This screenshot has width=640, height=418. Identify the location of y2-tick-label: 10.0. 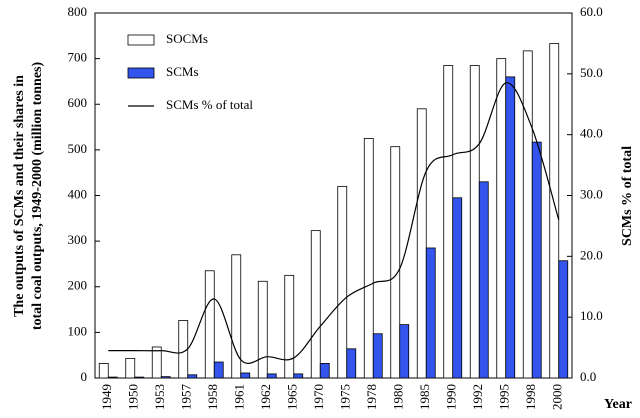
(591, 315).